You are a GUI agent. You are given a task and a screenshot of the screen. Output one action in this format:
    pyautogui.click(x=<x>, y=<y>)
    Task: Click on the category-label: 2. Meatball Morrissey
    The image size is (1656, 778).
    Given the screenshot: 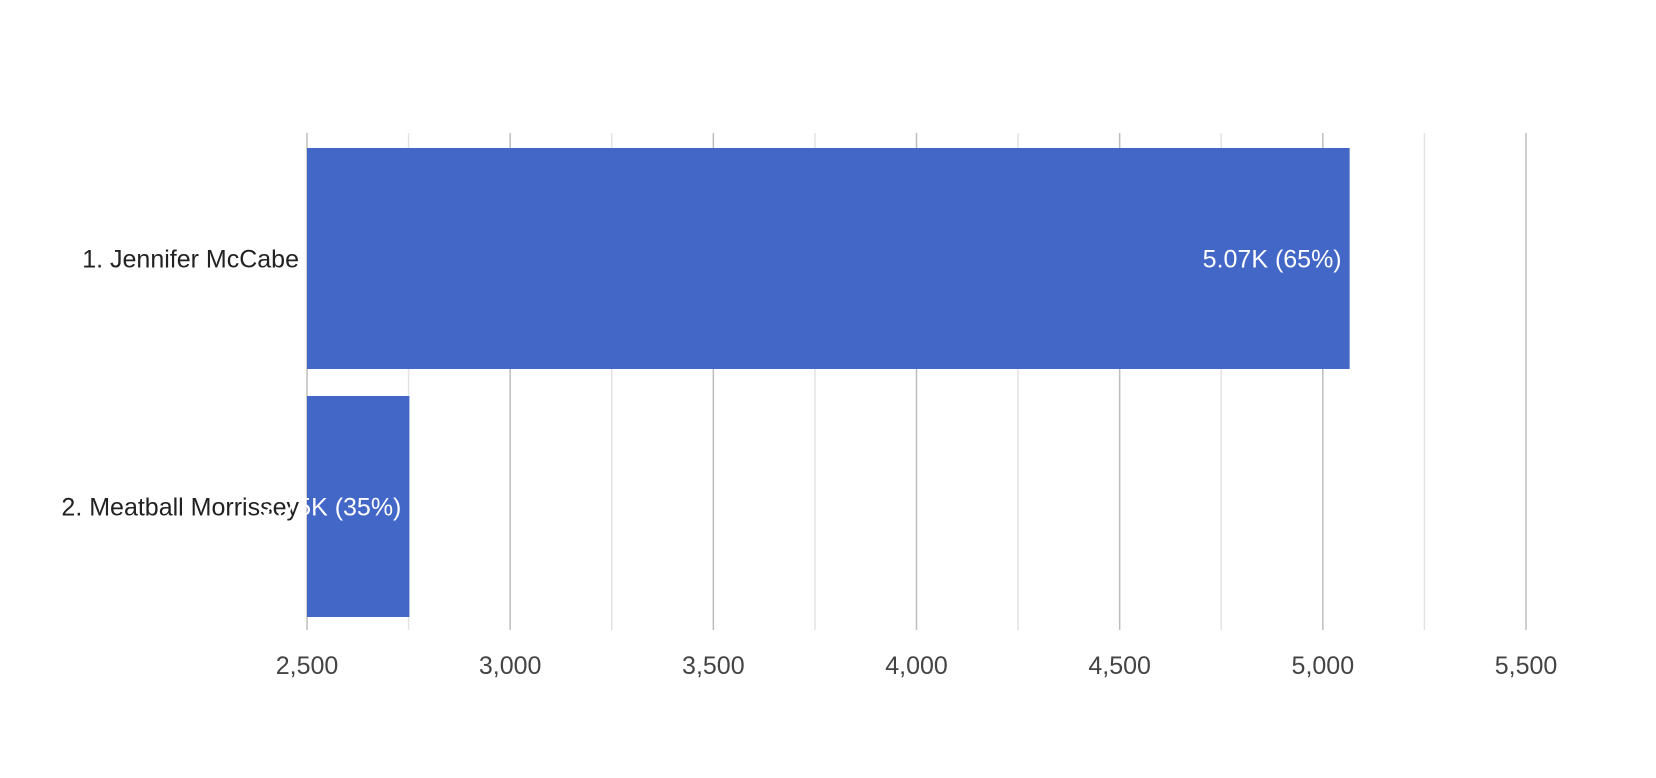 What is the action you would take?
    pyautogui.click(x=180, y=508)
    